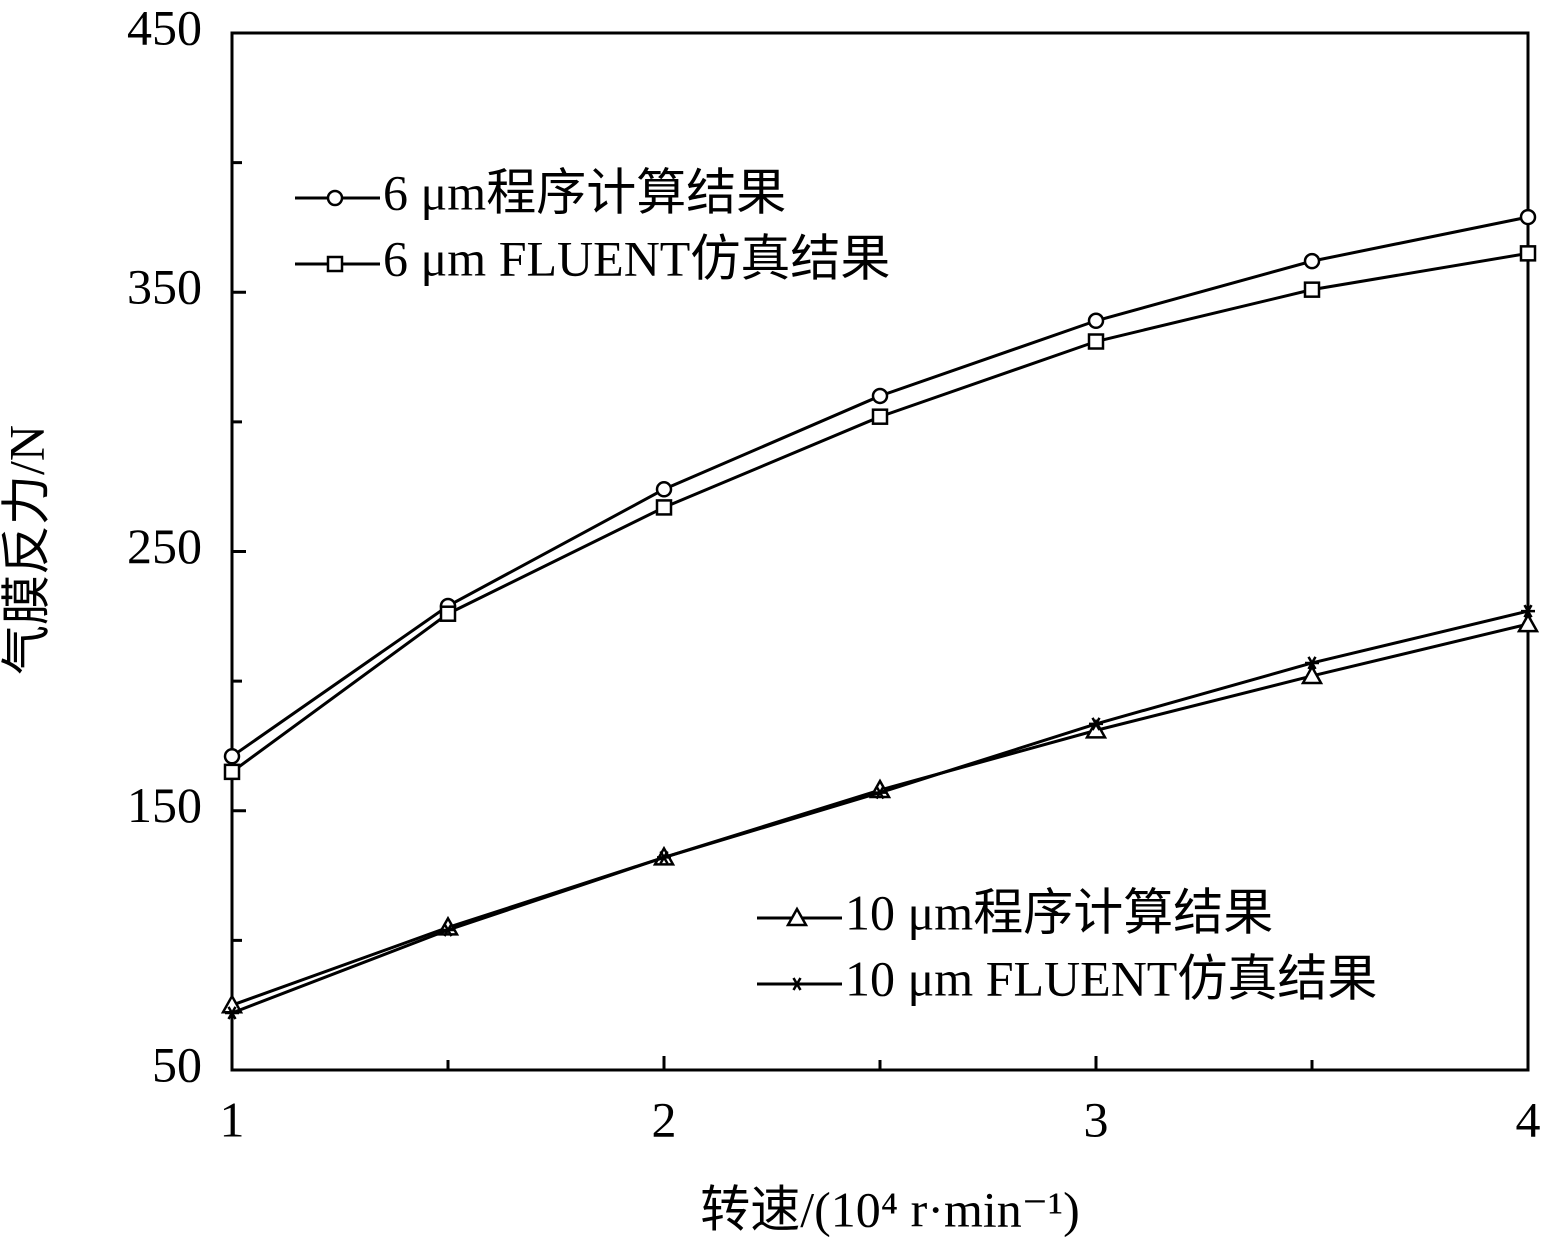  I want to click on legend-label: 6 μm程序计算结果, so click(584, 192).